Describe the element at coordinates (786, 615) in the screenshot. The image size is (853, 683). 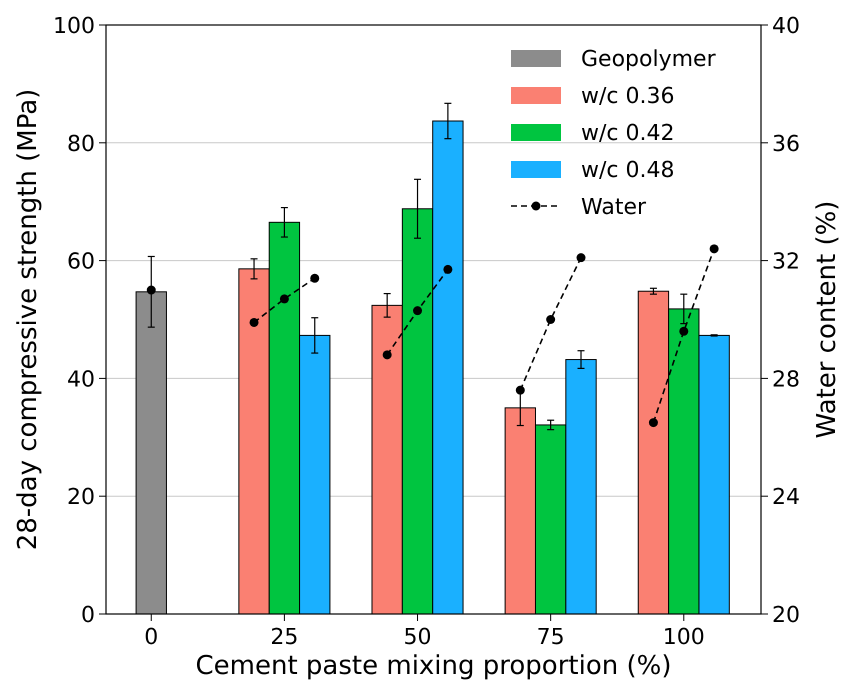
I see `y2-tick-label: 20` at that location.